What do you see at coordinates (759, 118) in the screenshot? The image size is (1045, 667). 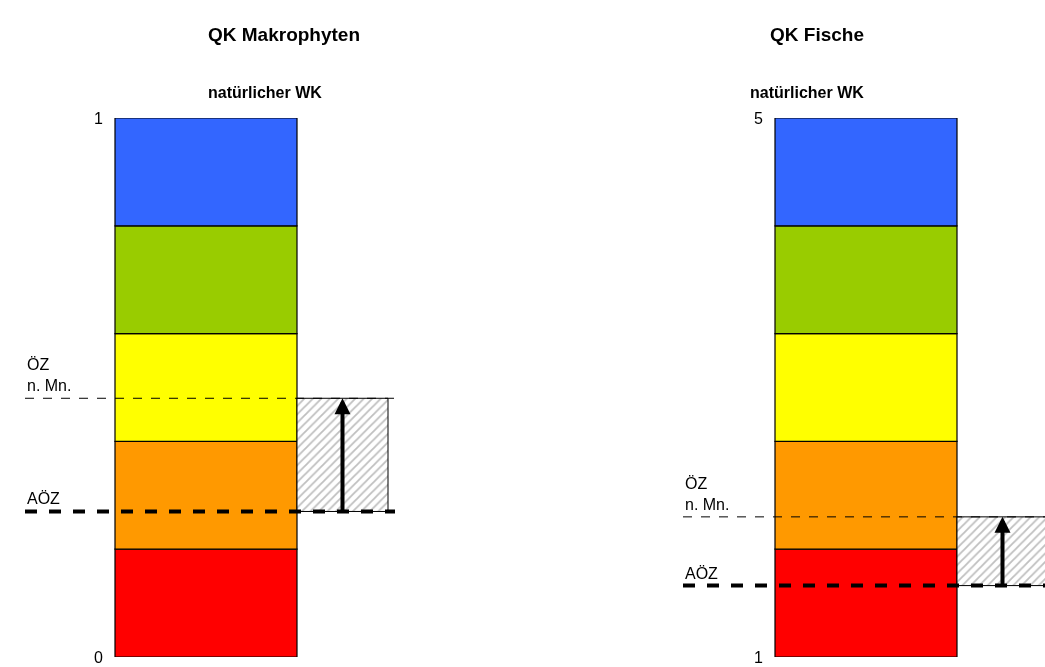 I see `y-tick-label: 5` at bounding box center [759, 118].